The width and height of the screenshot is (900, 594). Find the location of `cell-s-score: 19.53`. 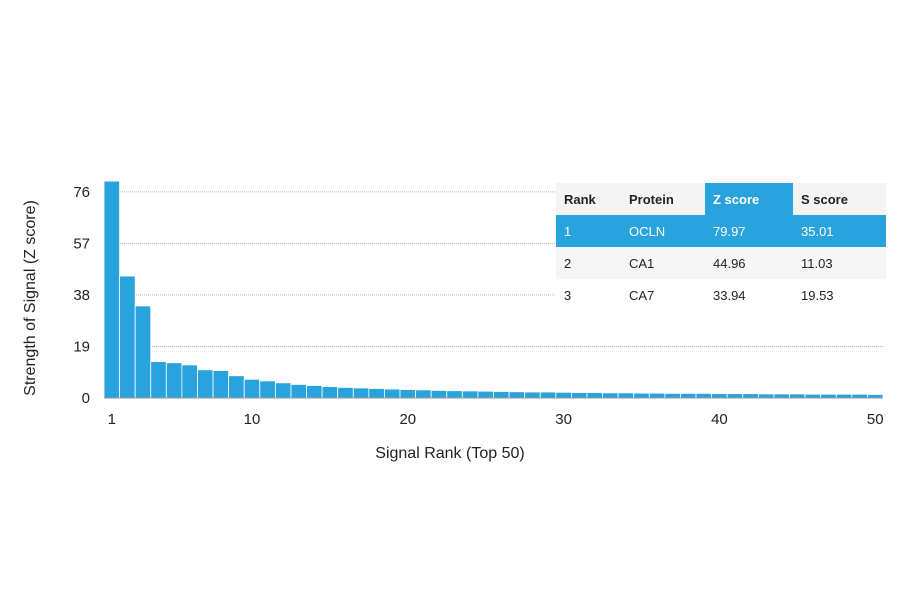

cell-s-score: 19.53 is located at coordinates (839, 295).